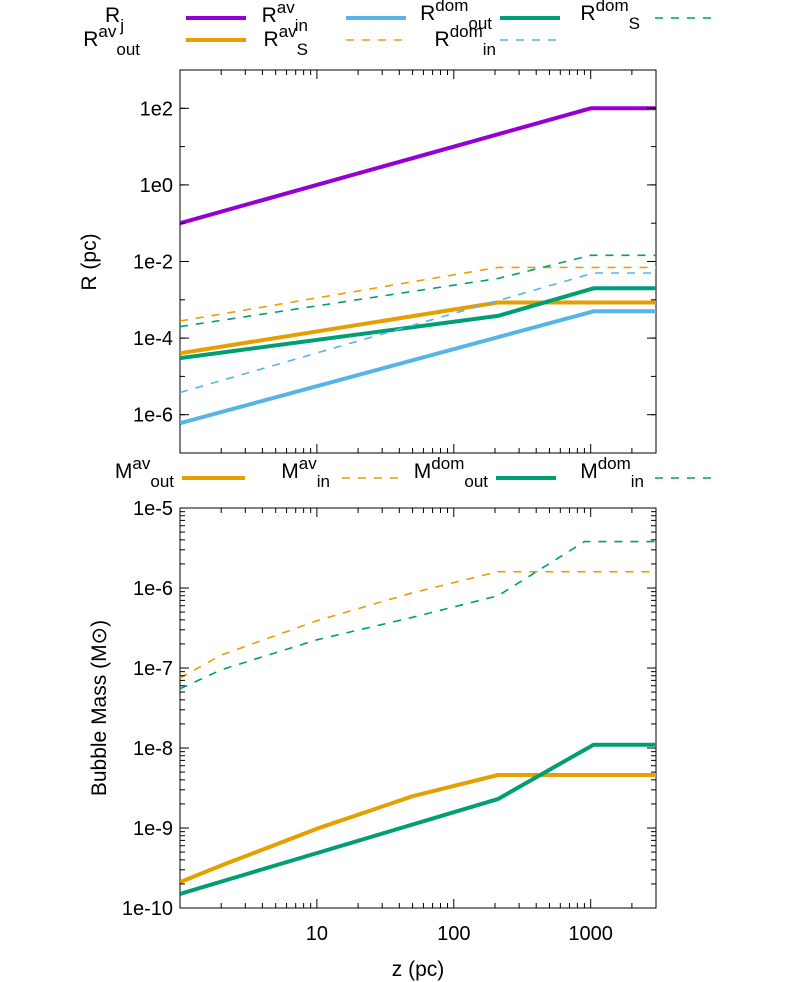 The width and height of the screenshot is (793, 982). What do you see at coordinates (164, 40) in the screenshot?
I see `legend-entry: Ravout` at bounding box center [164, 40].